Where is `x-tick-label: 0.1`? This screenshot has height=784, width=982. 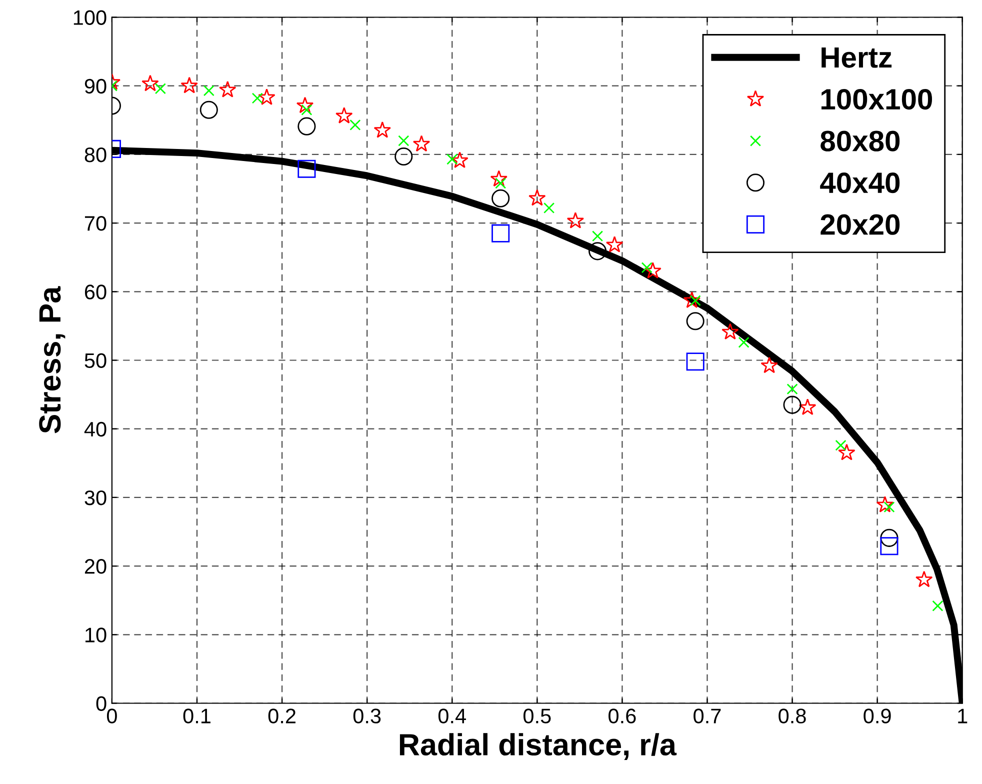
x-tick-label: 0.1 is located at coordinates (196, 716).